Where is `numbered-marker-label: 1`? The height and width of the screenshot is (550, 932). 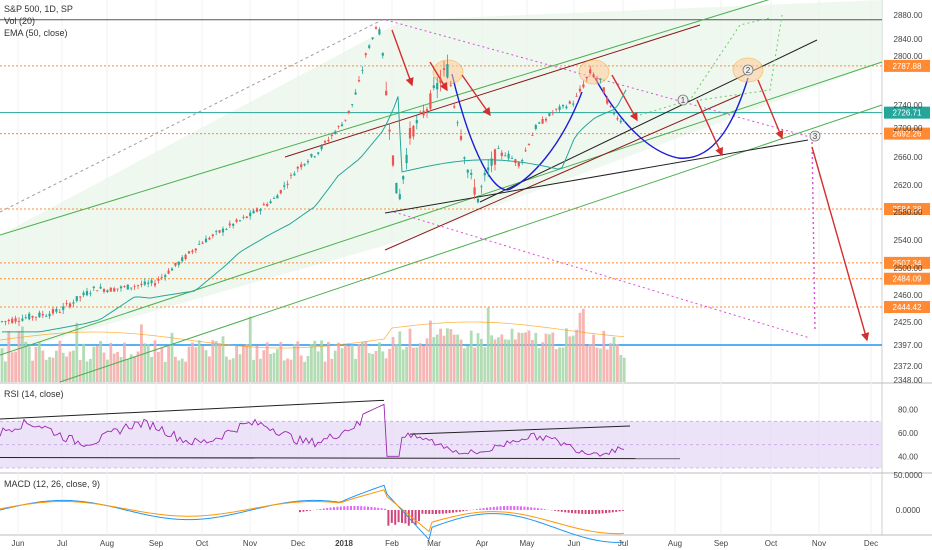 numbered-marker-label: 1 is located at coordinates (683, 100).